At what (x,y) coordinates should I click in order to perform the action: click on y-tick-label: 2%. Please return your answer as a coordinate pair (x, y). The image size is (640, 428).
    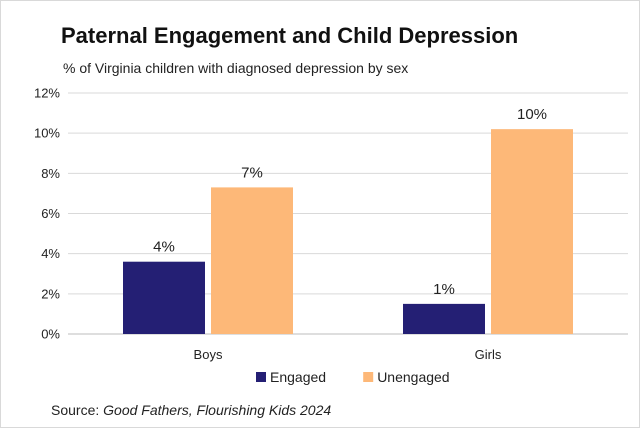
    Looking at the image, I should click on (50, 293).